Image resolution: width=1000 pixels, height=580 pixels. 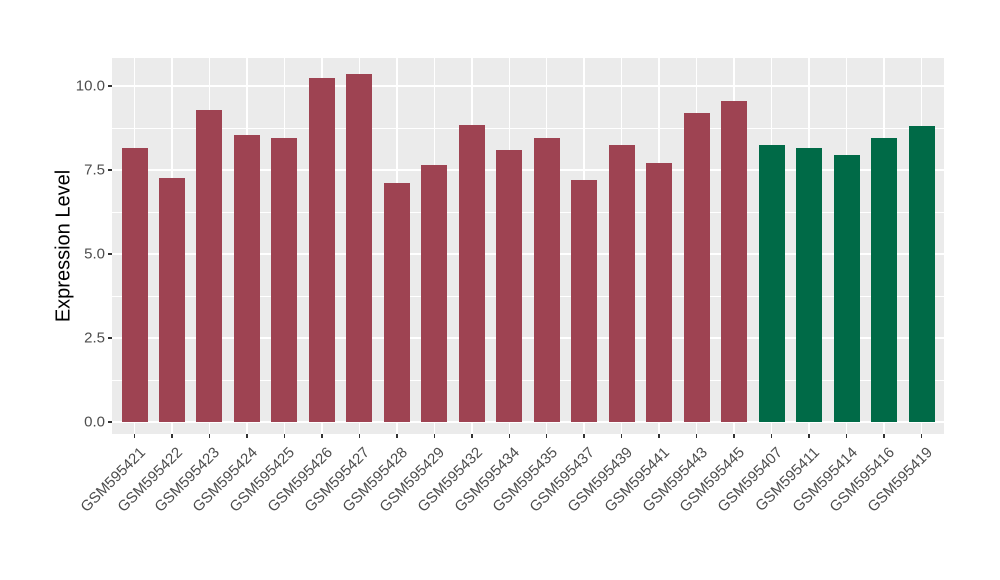 What do you see at coordinates (94, 170) in the screenshot?
I see `y-tick-label: 7.5` at bounding box center [94, 170].